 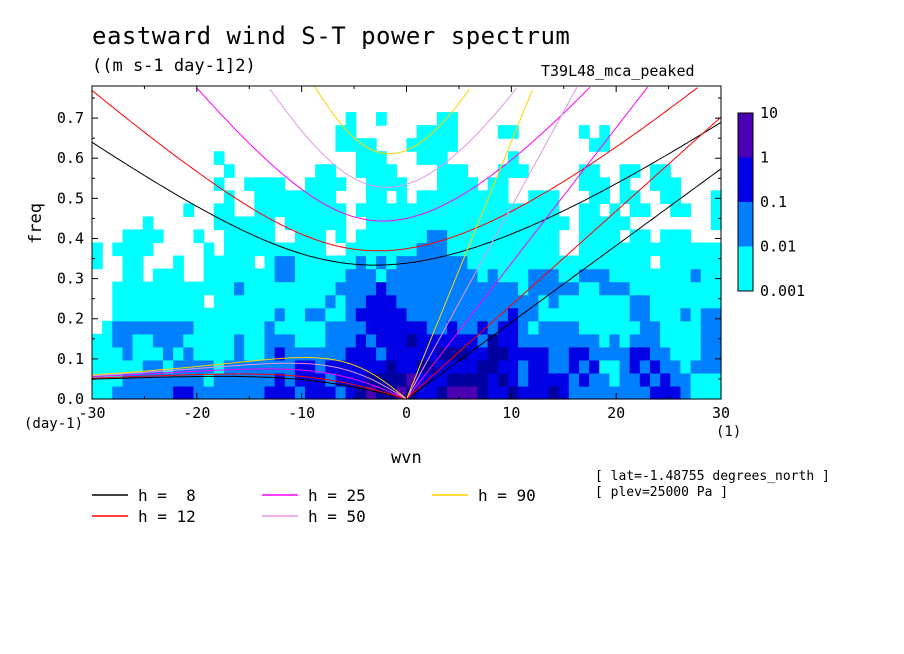 I want to click on x-axis-label: wvn, so click(x=406, y=458).